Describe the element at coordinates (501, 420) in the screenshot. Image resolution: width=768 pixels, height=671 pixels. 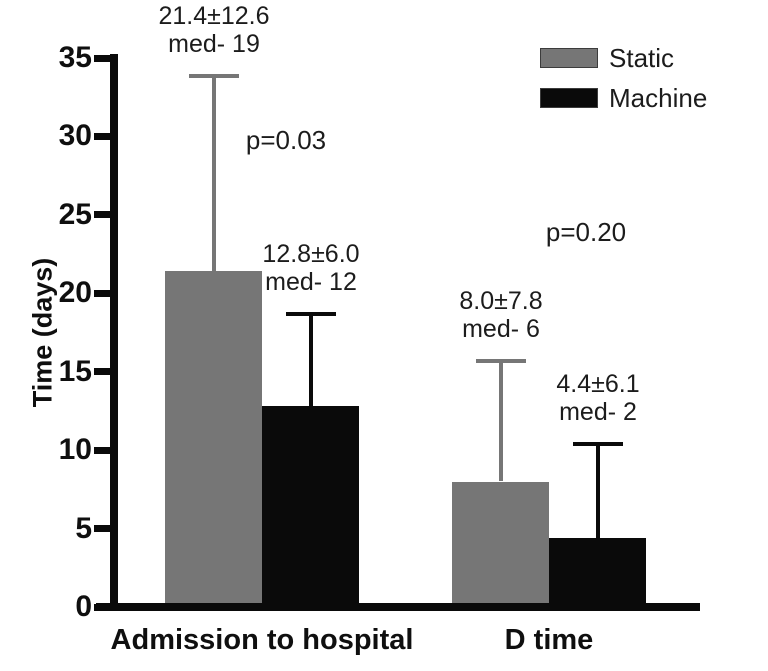
I see `error-bar-stem-static-d-time` at that location.